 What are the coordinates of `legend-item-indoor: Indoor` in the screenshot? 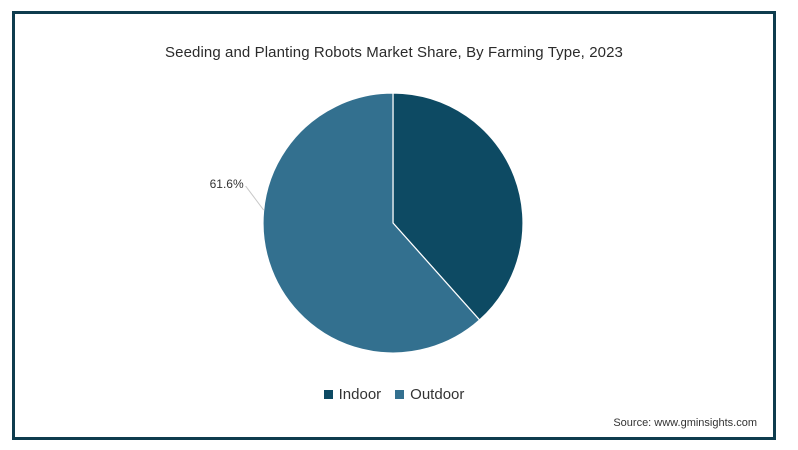 It's located at (352, 394).